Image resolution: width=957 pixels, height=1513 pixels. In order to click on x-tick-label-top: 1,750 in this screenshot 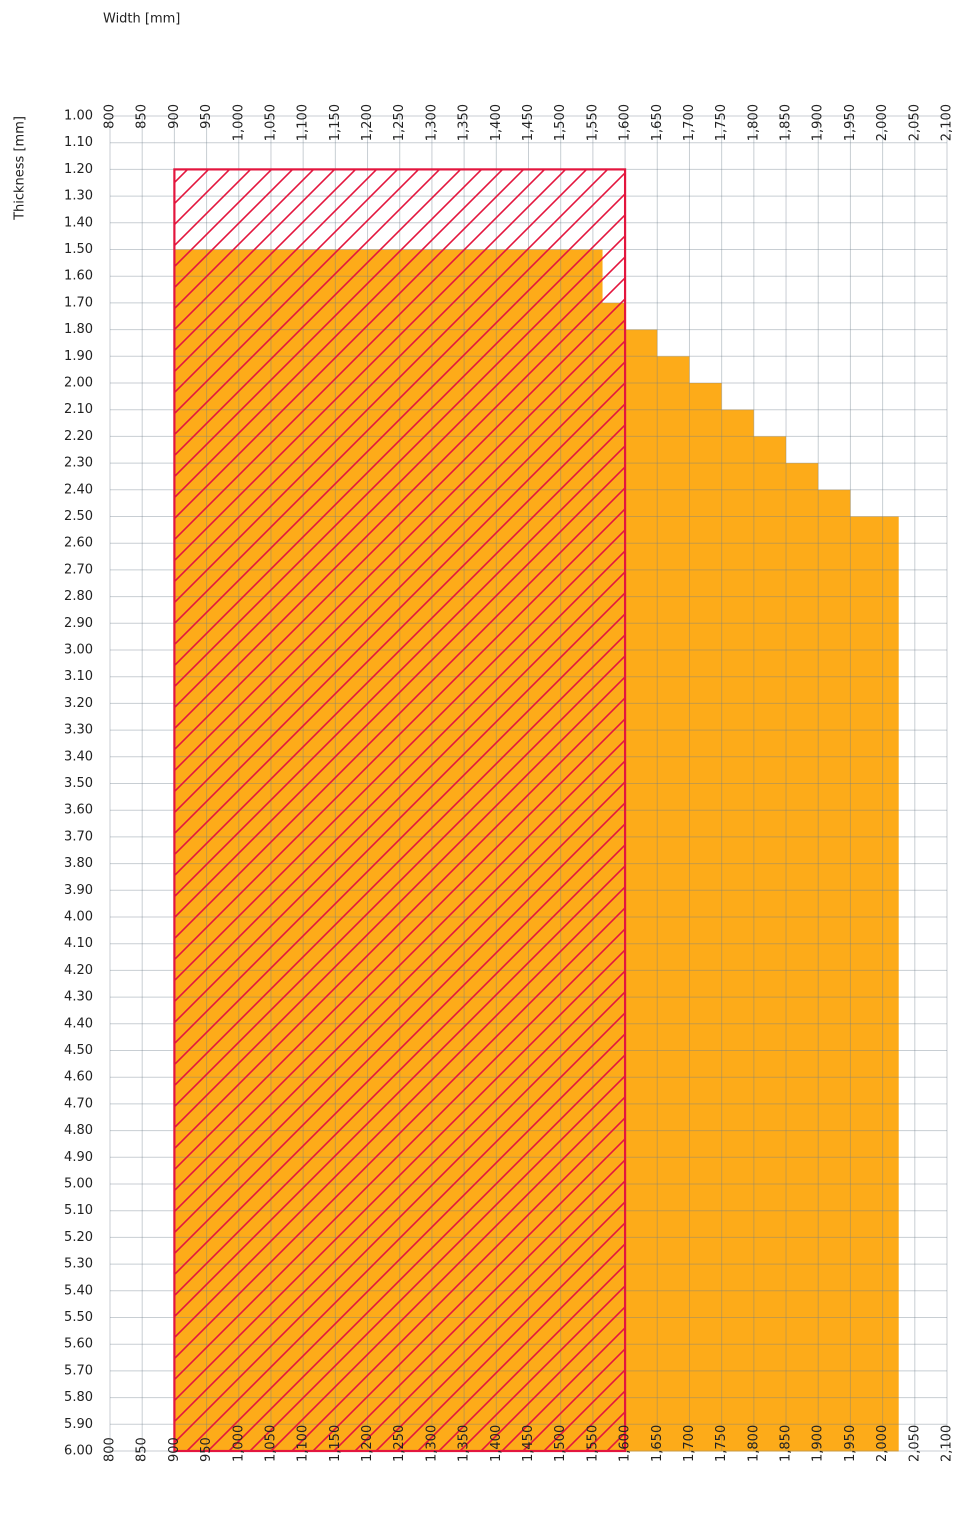, I will do `click(721, 122)`.